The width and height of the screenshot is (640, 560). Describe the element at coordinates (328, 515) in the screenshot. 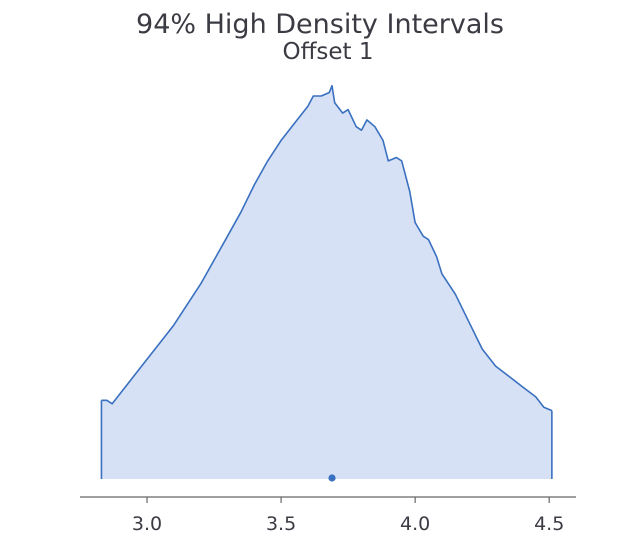

I see `x-axis: 3.0 3.5 4.0 4.5` at that location.